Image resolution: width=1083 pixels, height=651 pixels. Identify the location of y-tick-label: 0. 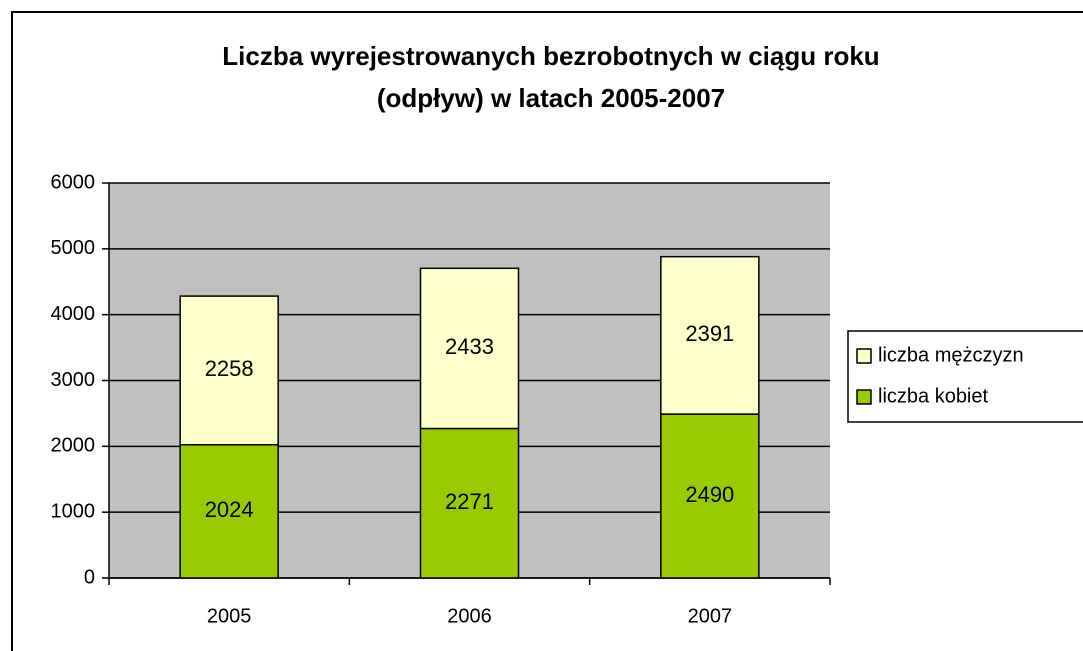
(89, 577).